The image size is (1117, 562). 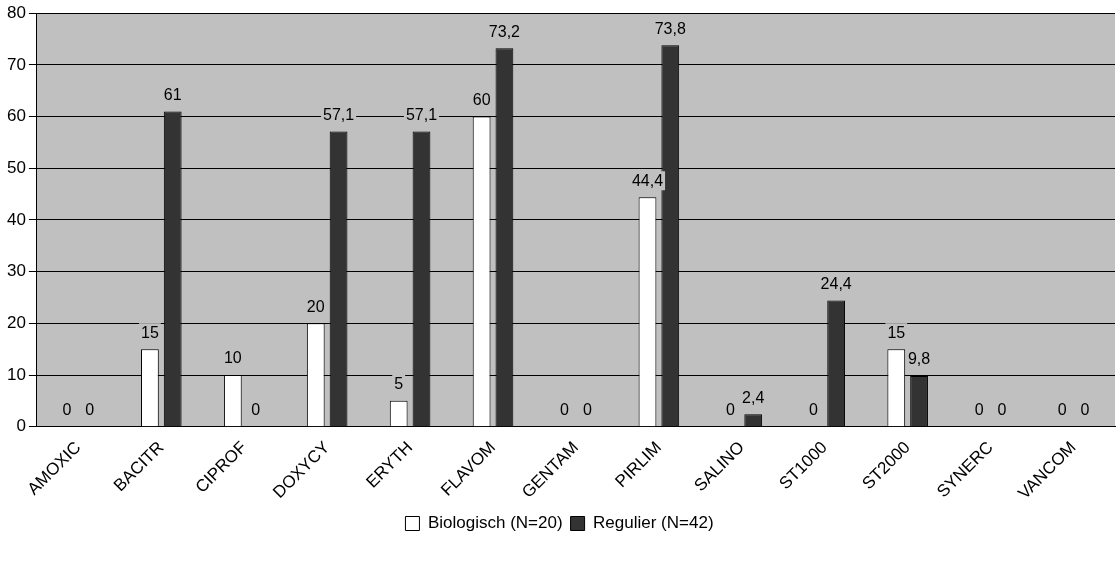 I want to click on y-tick-label: 50, so click(x=16, y=167).